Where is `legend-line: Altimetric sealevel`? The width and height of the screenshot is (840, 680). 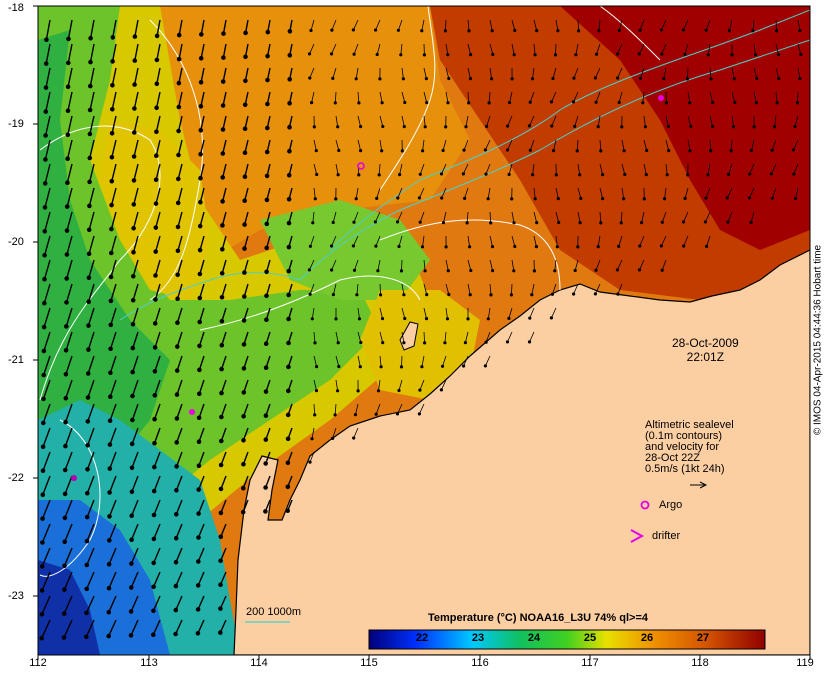 legend-line: Altimetric sealevel is located at coordinates (689, 425).